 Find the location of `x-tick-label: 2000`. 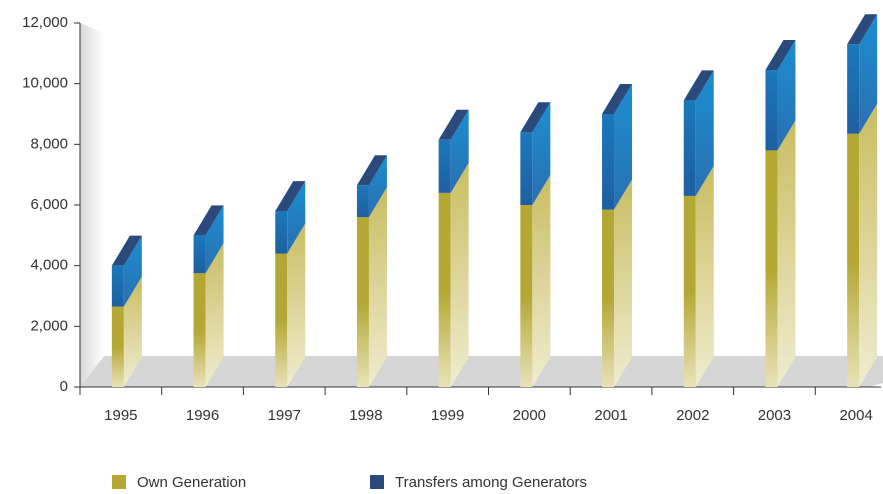

x-tick-label: 2000 is located at coordinates (529, 415).